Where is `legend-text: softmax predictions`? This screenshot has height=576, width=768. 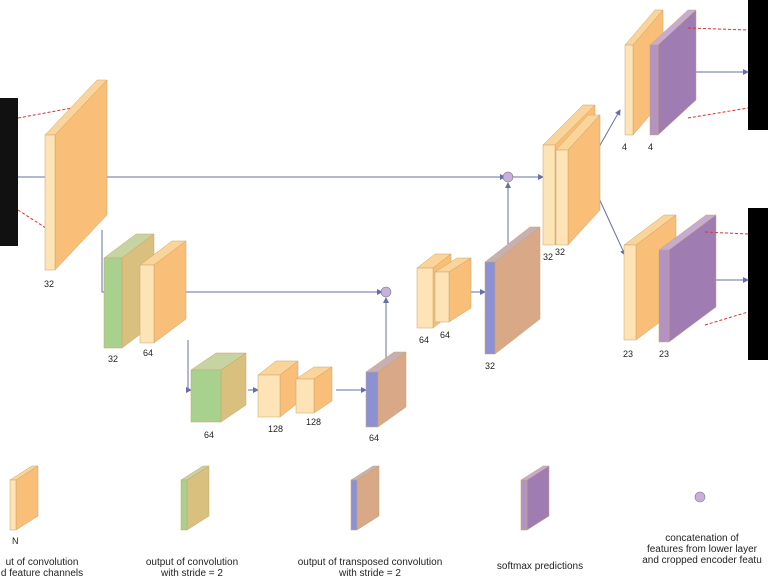
legend-text: softmax predictions is located at coordinates (540, 566).